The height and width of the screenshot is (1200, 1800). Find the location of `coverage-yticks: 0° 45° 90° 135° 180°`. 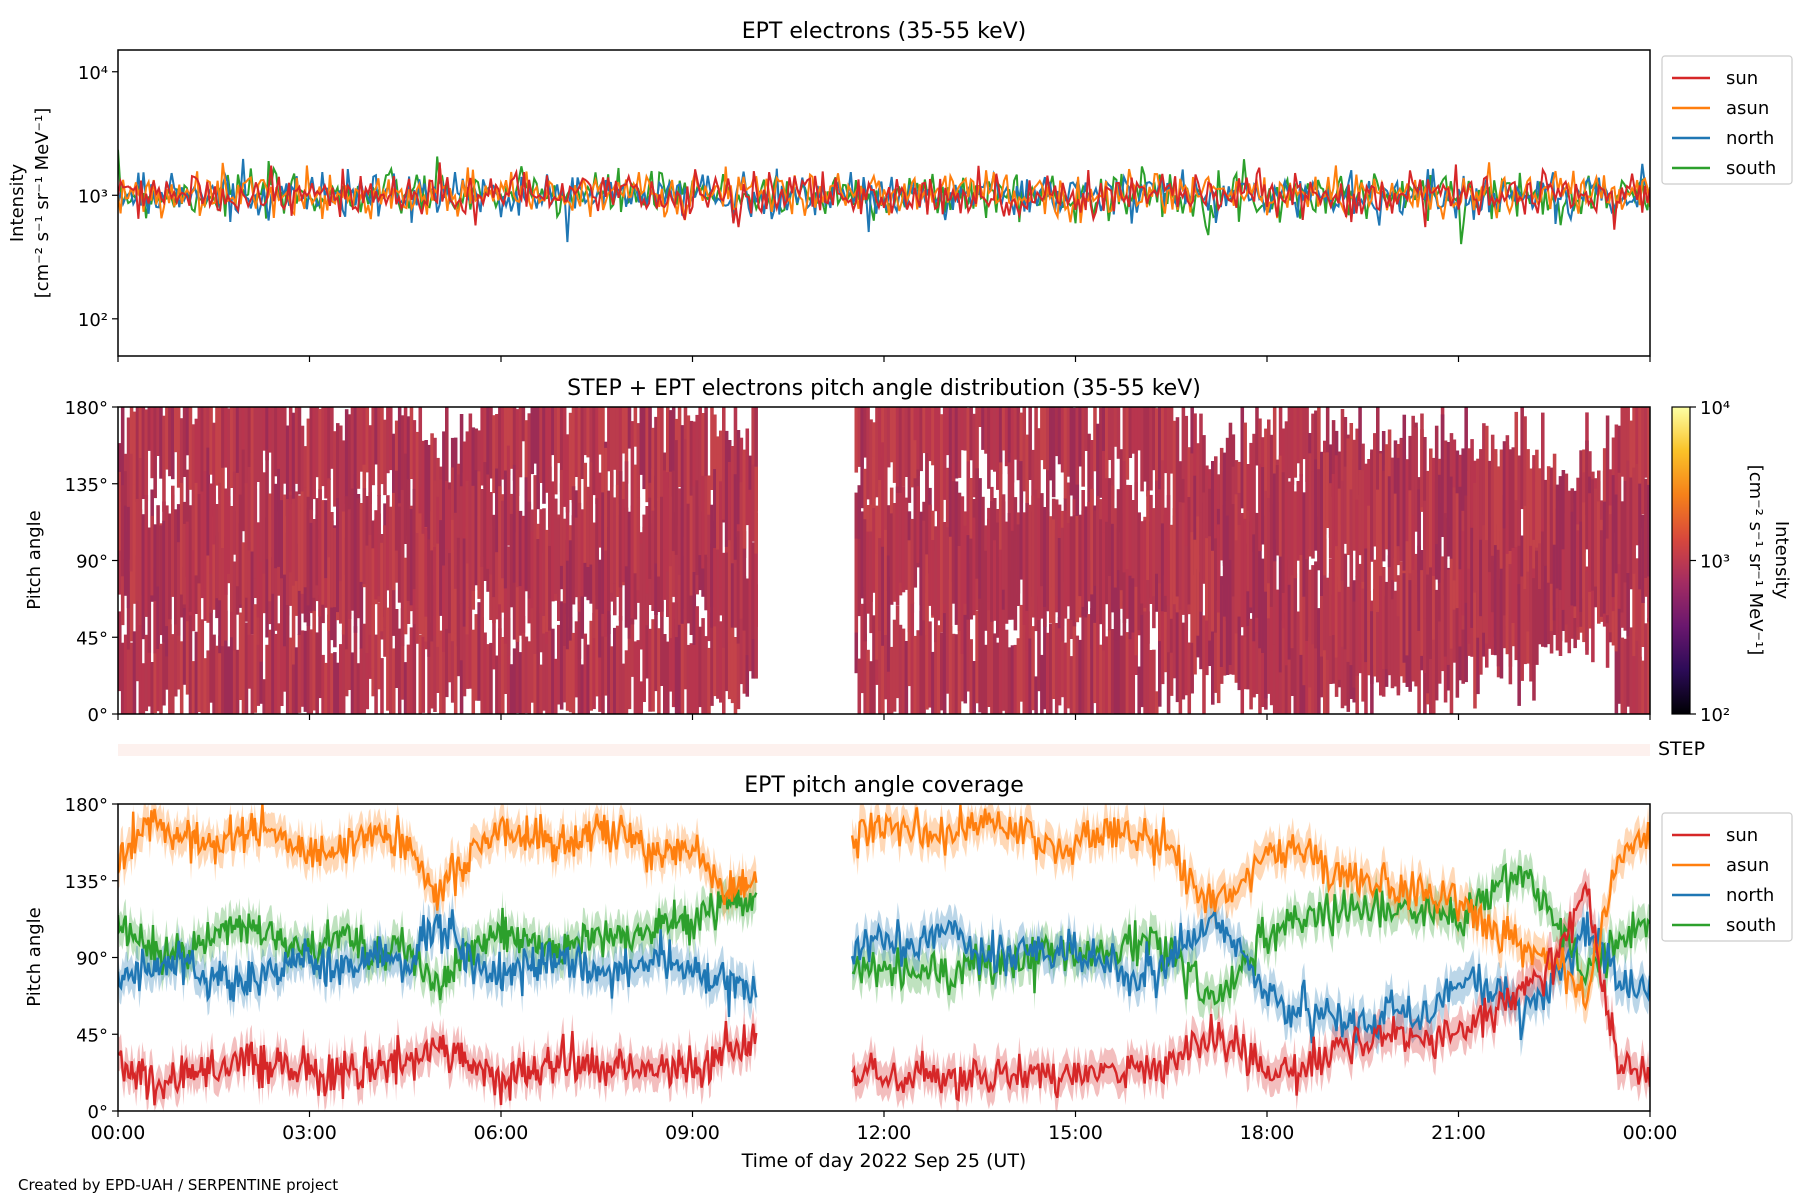

coverage-yticks: 0° 45° 90° 135° 180° is located at coordinates (91, 959).